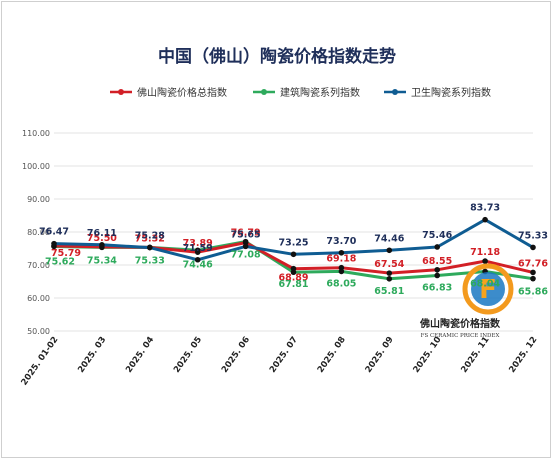  I want to click on data-label: 66.83, so click(437, 287).